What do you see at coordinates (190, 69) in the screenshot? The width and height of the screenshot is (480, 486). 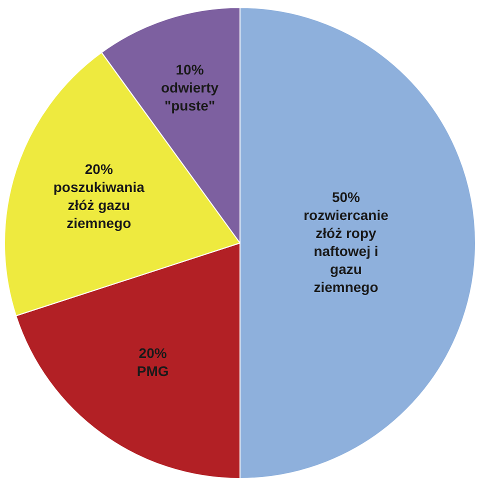 I see `data-label: 10%` at bounding box center [190, 69].